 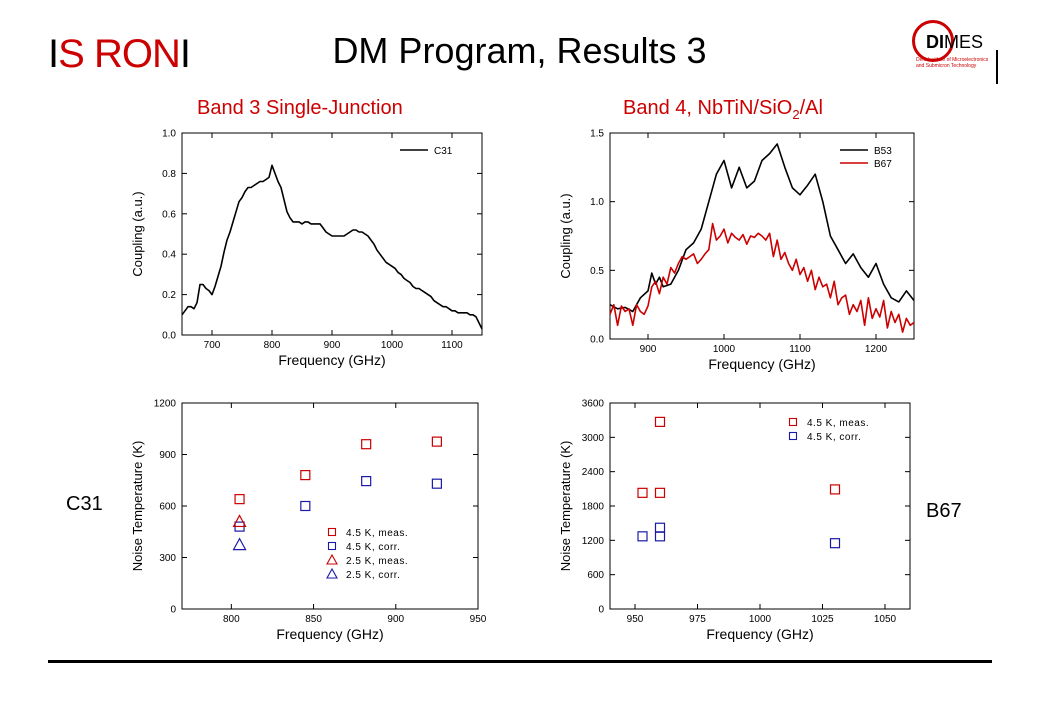 I want to click on x-tick-label: 975, so click(x=697, y=619).